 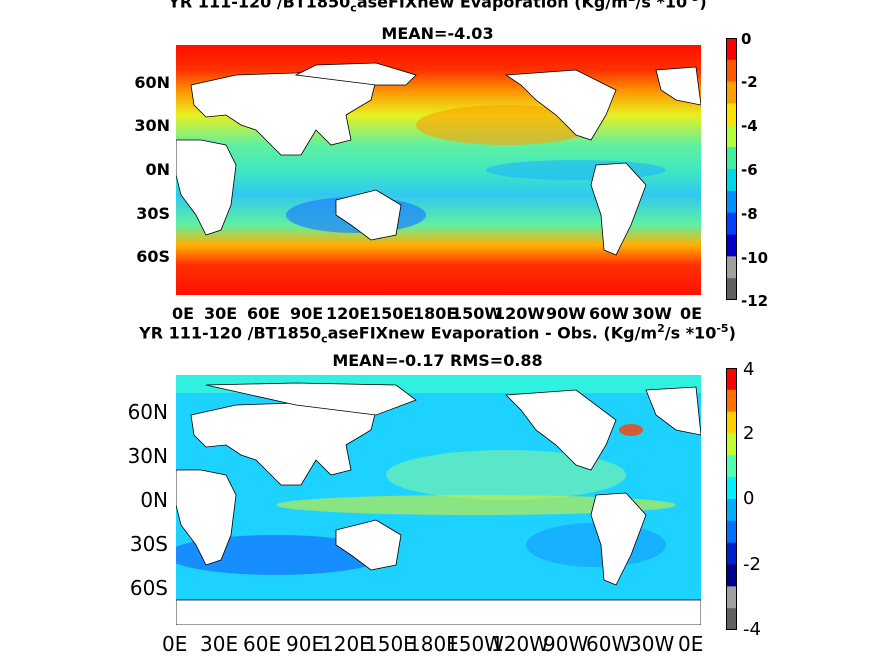 I want to click on top-lon-label: 150W, so click(x=477, y=313).